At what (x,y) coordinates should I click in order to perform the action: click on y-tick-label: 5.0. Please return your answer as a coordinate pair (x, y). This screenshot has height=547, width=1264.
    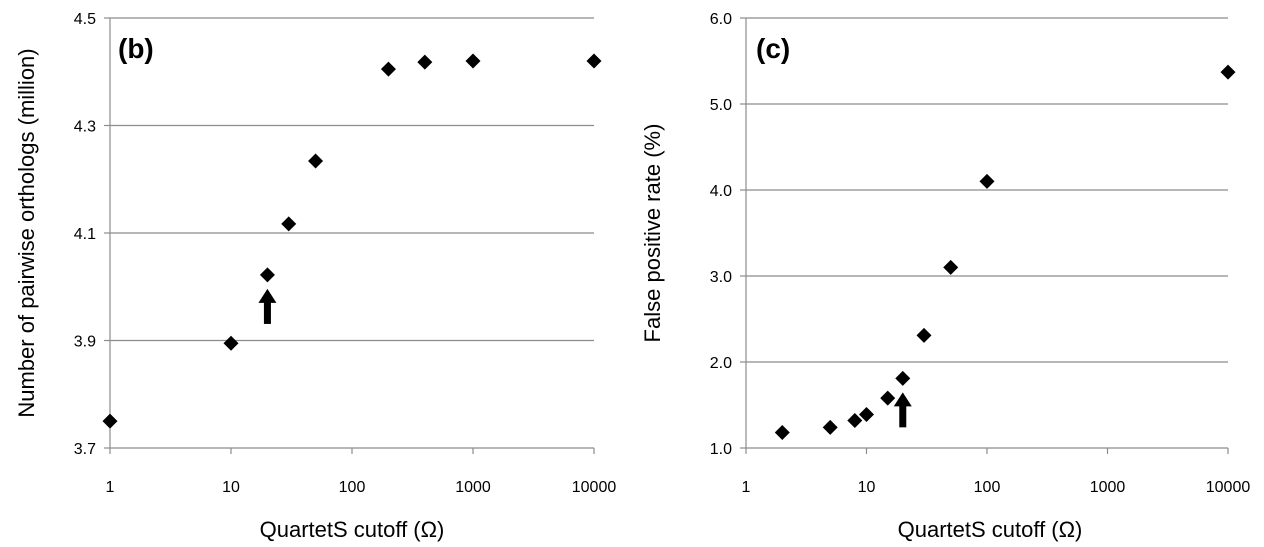
    Looking at the image, I should click on (721, 105).